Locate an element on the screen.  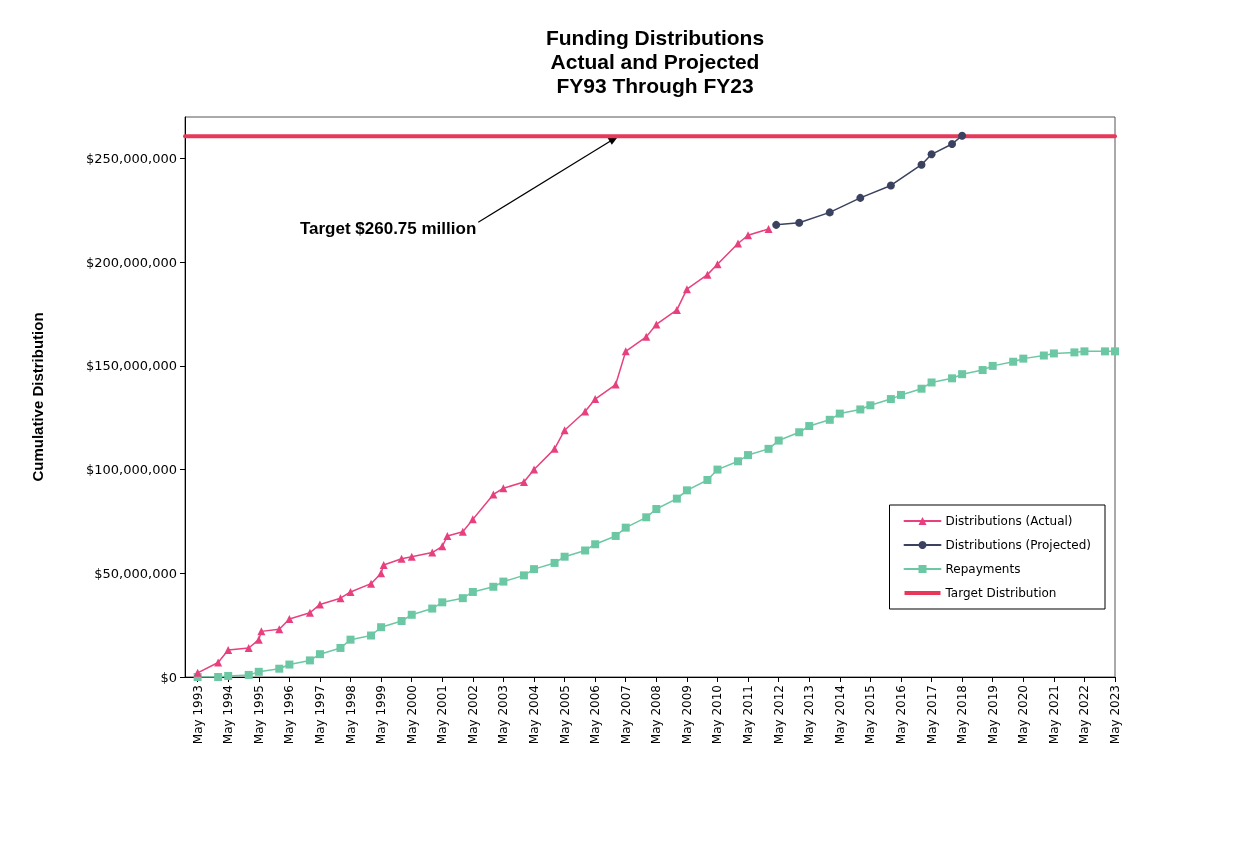
x-tick-label: May 2013 is located at coordinates (809, 715).